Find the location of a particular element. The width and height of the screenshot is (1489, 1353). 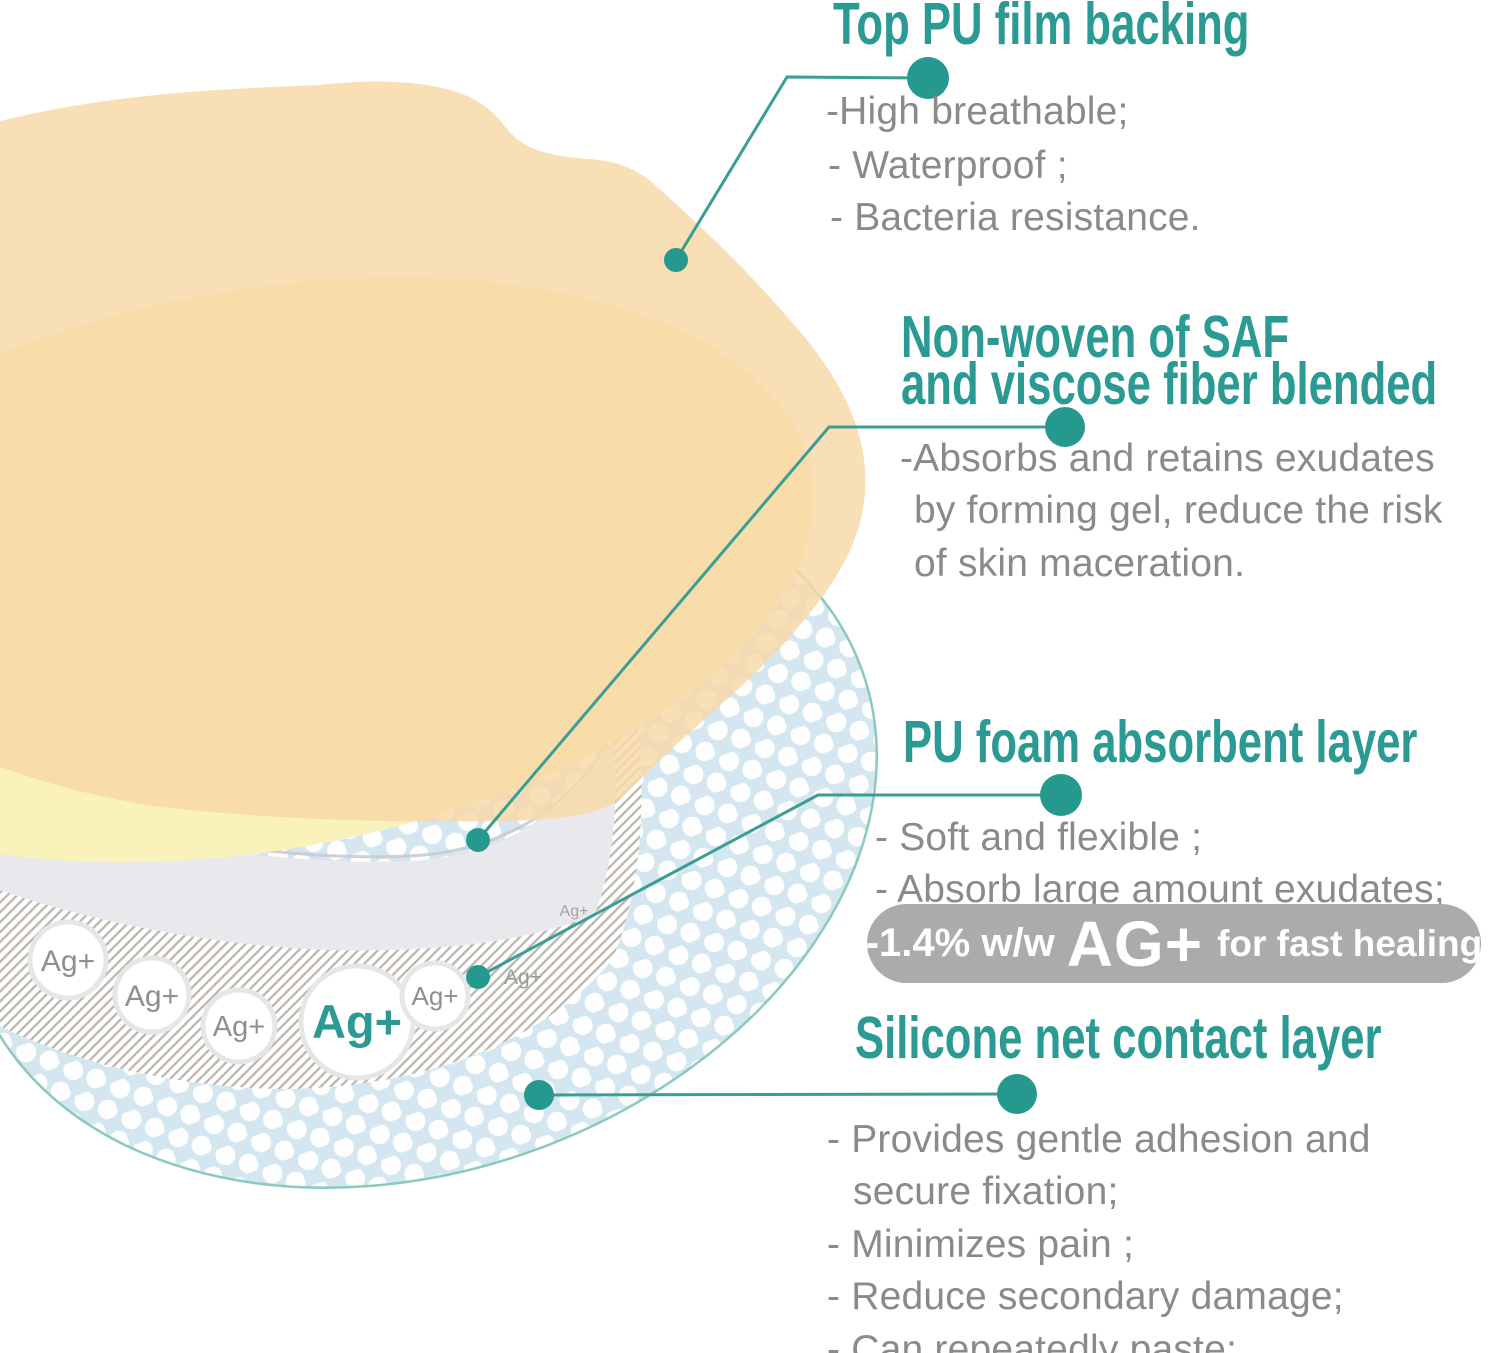

top-film-bullet: - Waterproof ; is located at coordinates (948, 165).